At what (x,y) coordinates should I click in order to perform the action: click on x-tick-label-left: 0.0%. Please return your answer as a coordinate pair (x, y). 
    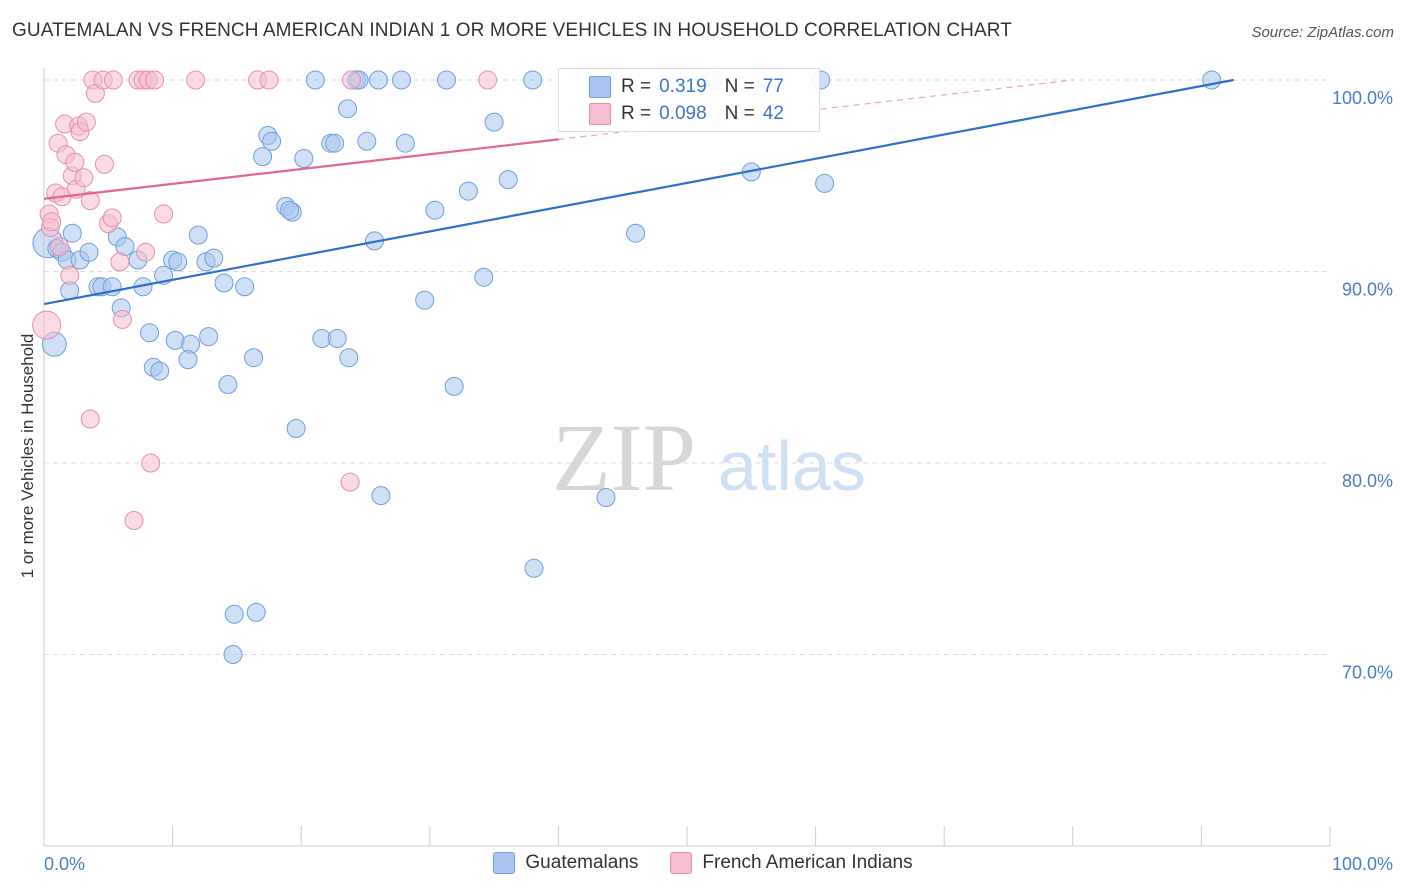
    Looking at the image, I should click on (64, 864).